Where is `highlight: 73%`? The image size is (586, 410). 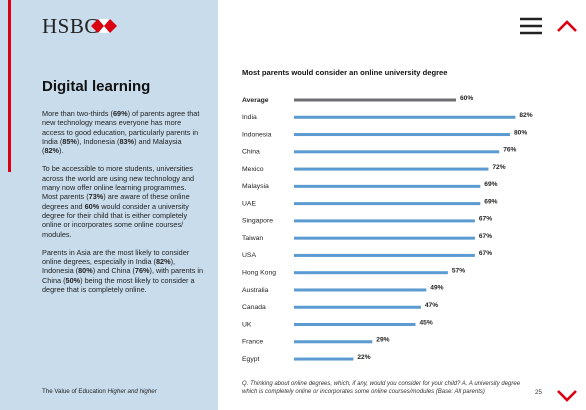 highlight: 73% is located at coordinates (96, 197).